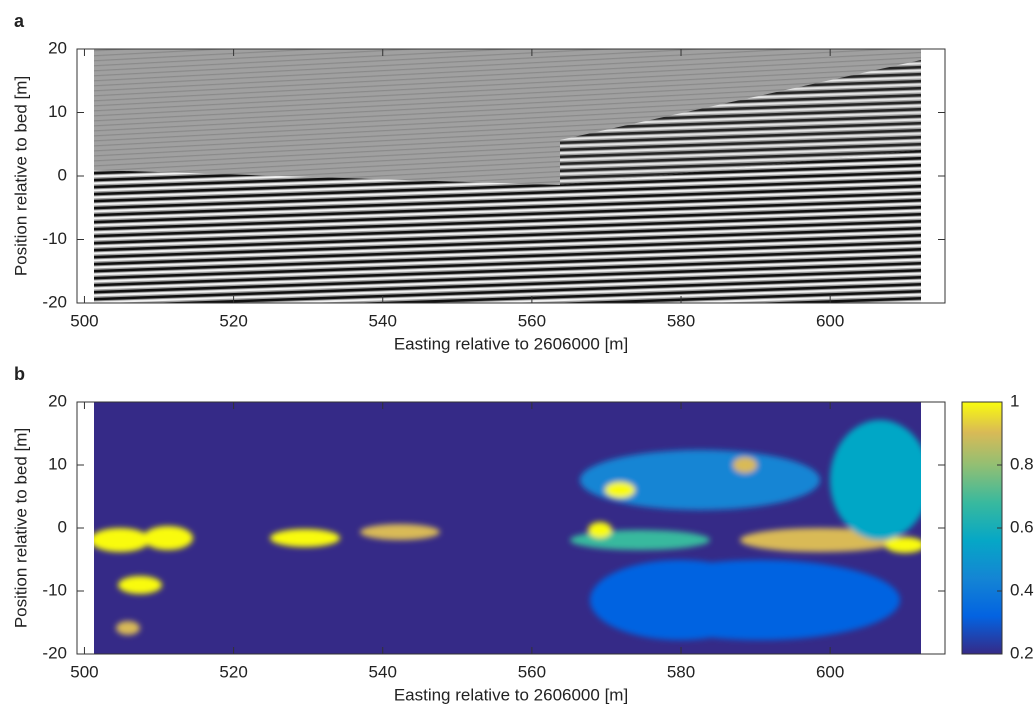  What do you see at coordinates (1022, 652) in the screenshot?
I see `colorbar-tick-label: 0.2` at bounding box center [1022, 652].